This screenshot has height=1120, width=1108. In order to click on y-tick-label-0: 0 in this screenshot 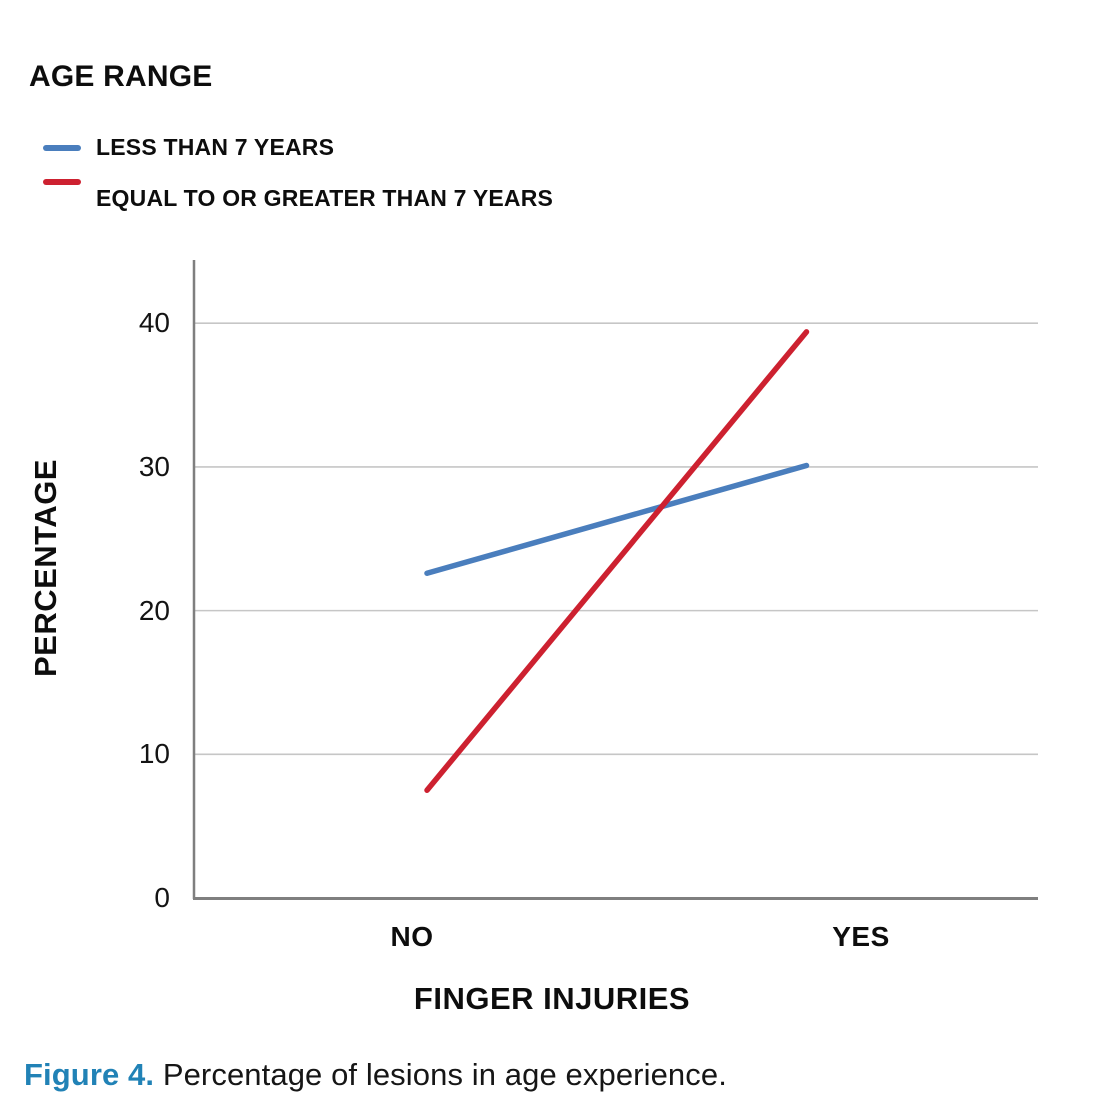, I will do `click(162, 897)`.